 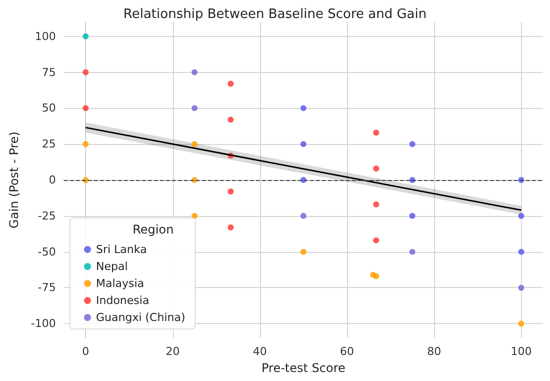 What do you see at coordinates (49, 108) in the screenshot?
I see `y-tick-label: 50` at bounding box center [49, 108].